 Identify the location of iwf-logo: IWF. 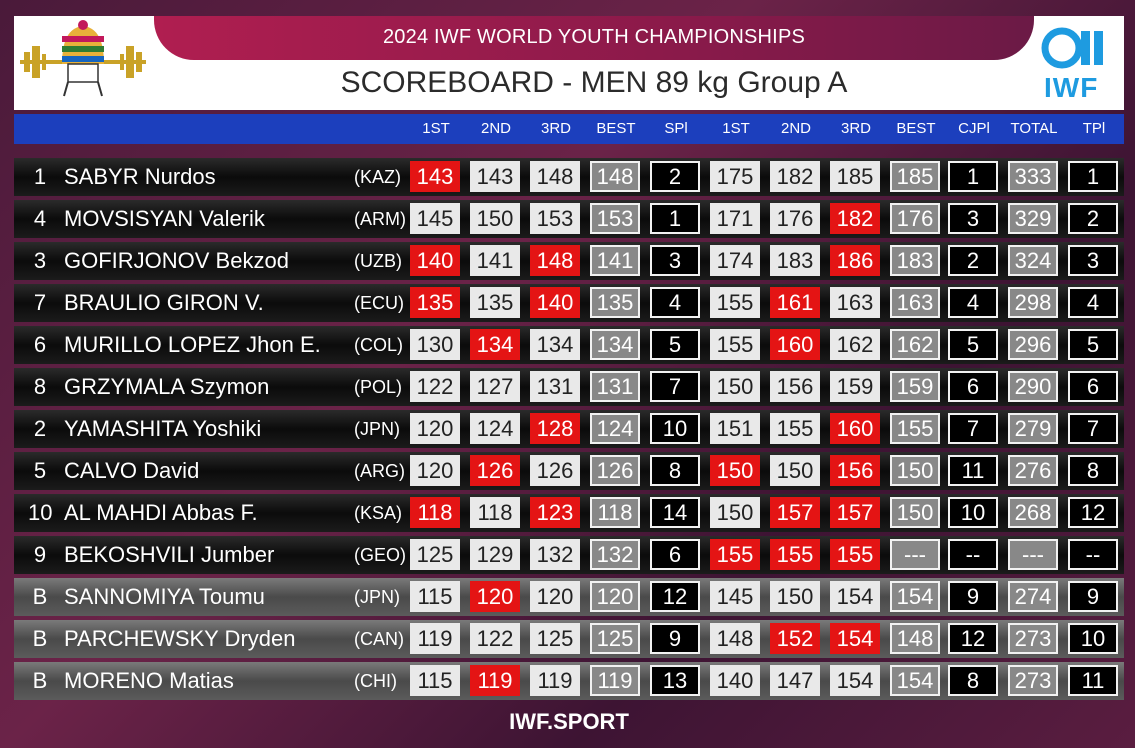
(1074, 63).